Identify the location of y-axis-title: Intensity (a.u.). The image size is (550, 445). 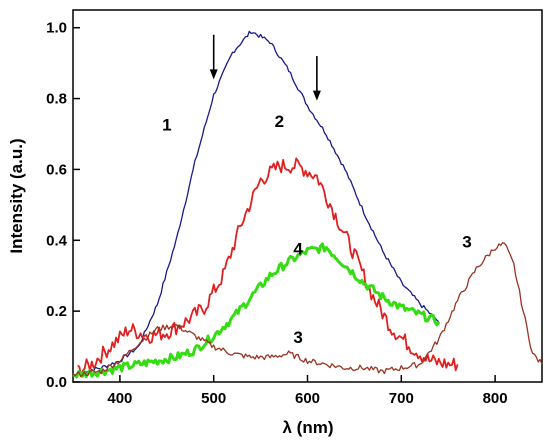
(16, 195).